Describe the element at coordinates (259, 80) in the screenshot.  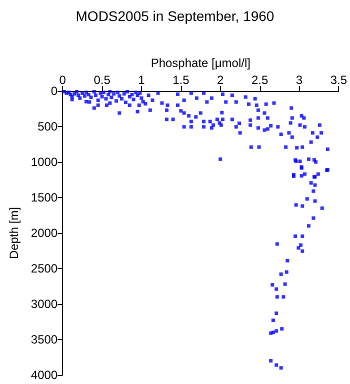
I see `x-tick-label: 2.5` at that location.